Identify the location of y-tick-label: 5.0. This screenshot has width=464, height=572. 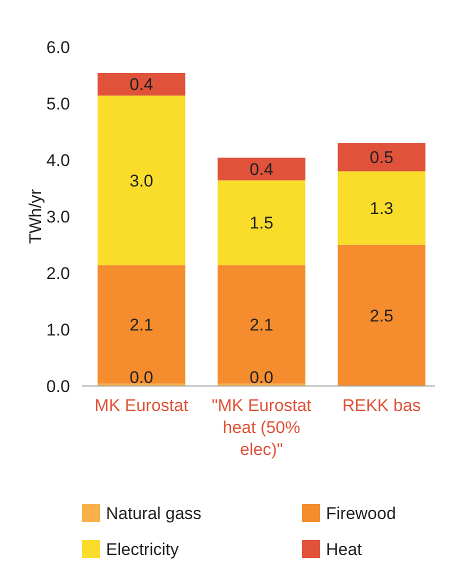
(58, 104).